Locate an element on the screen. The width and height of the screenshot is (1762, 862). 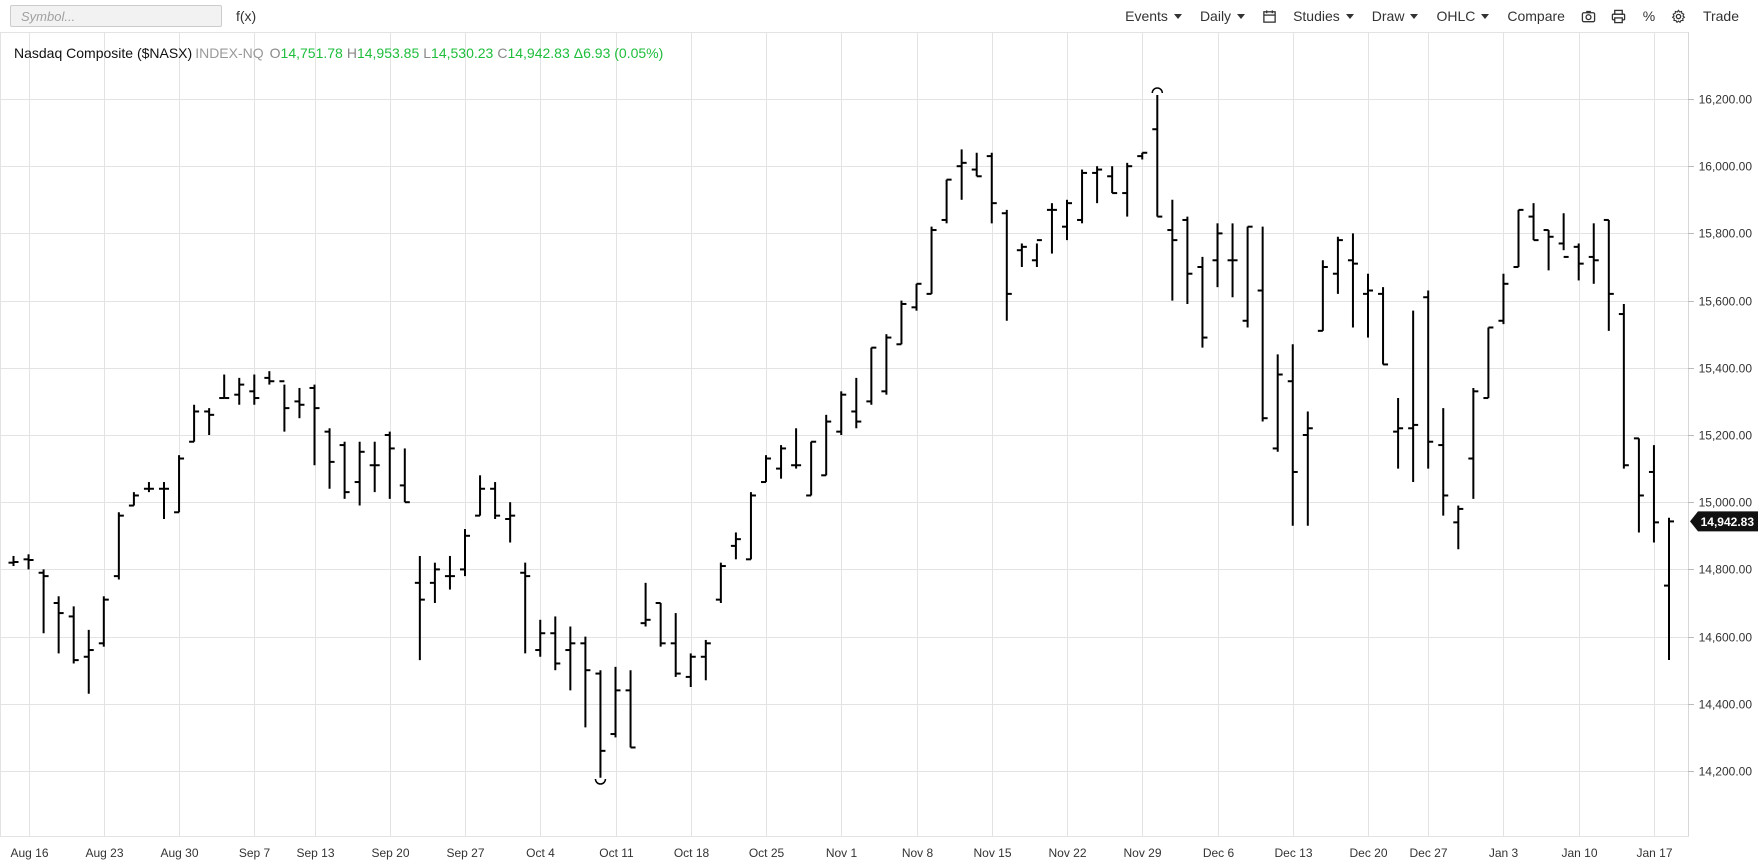
snapshot-button is located at coordinates (1589, 16).